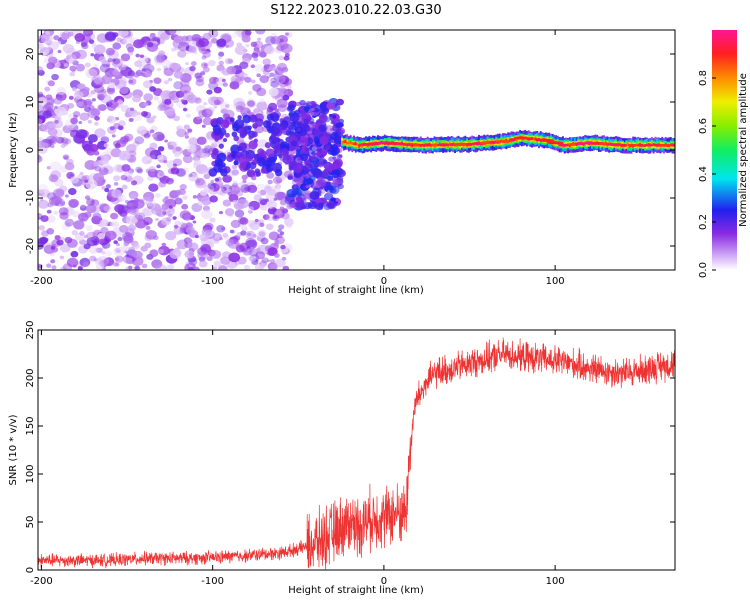 This screenshot has height=600, width=750. Describe the element at coordinates (703, 270) in the screenshot. I see `colorbar-tick-label: 0.0` at that location.